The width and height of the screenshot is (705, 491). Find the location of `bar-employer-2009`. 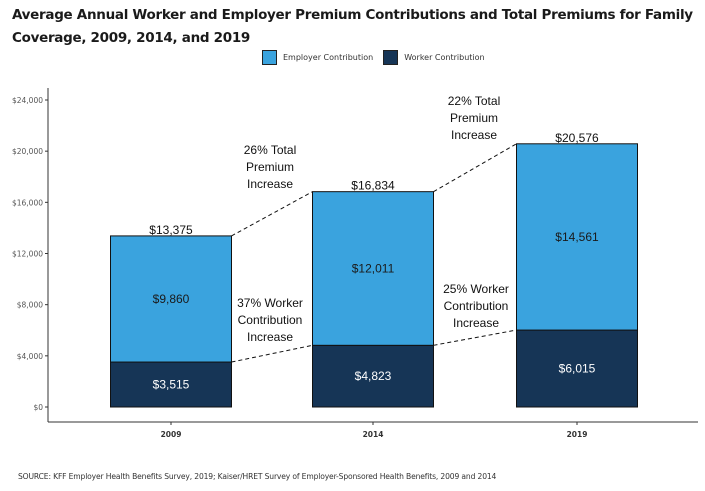

bar-employer-2009 is located at coordinates (171, 299).